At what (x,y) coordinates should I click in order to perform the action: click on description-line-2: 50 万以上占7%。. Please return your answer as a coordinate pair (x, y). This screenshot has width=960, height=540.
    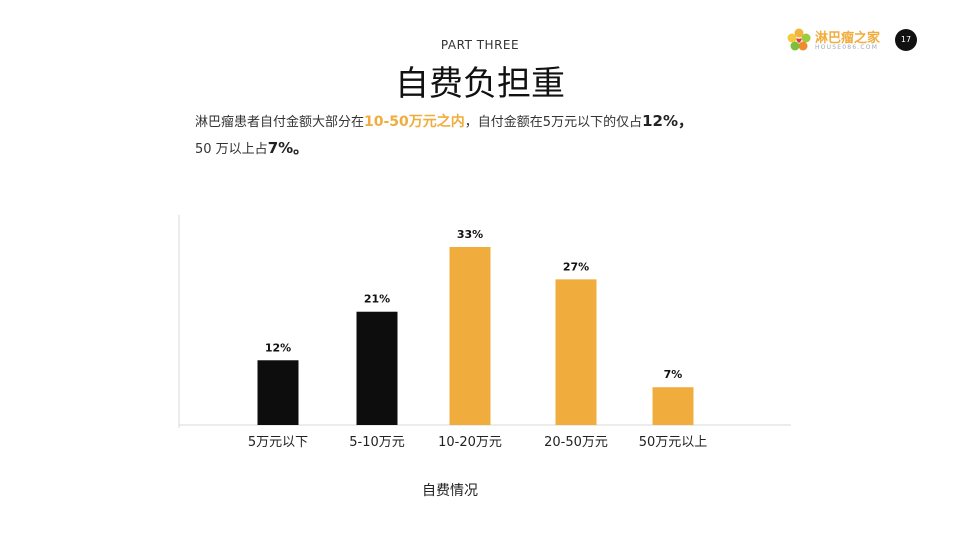
    Looking at the image, I should click on (251, 147).